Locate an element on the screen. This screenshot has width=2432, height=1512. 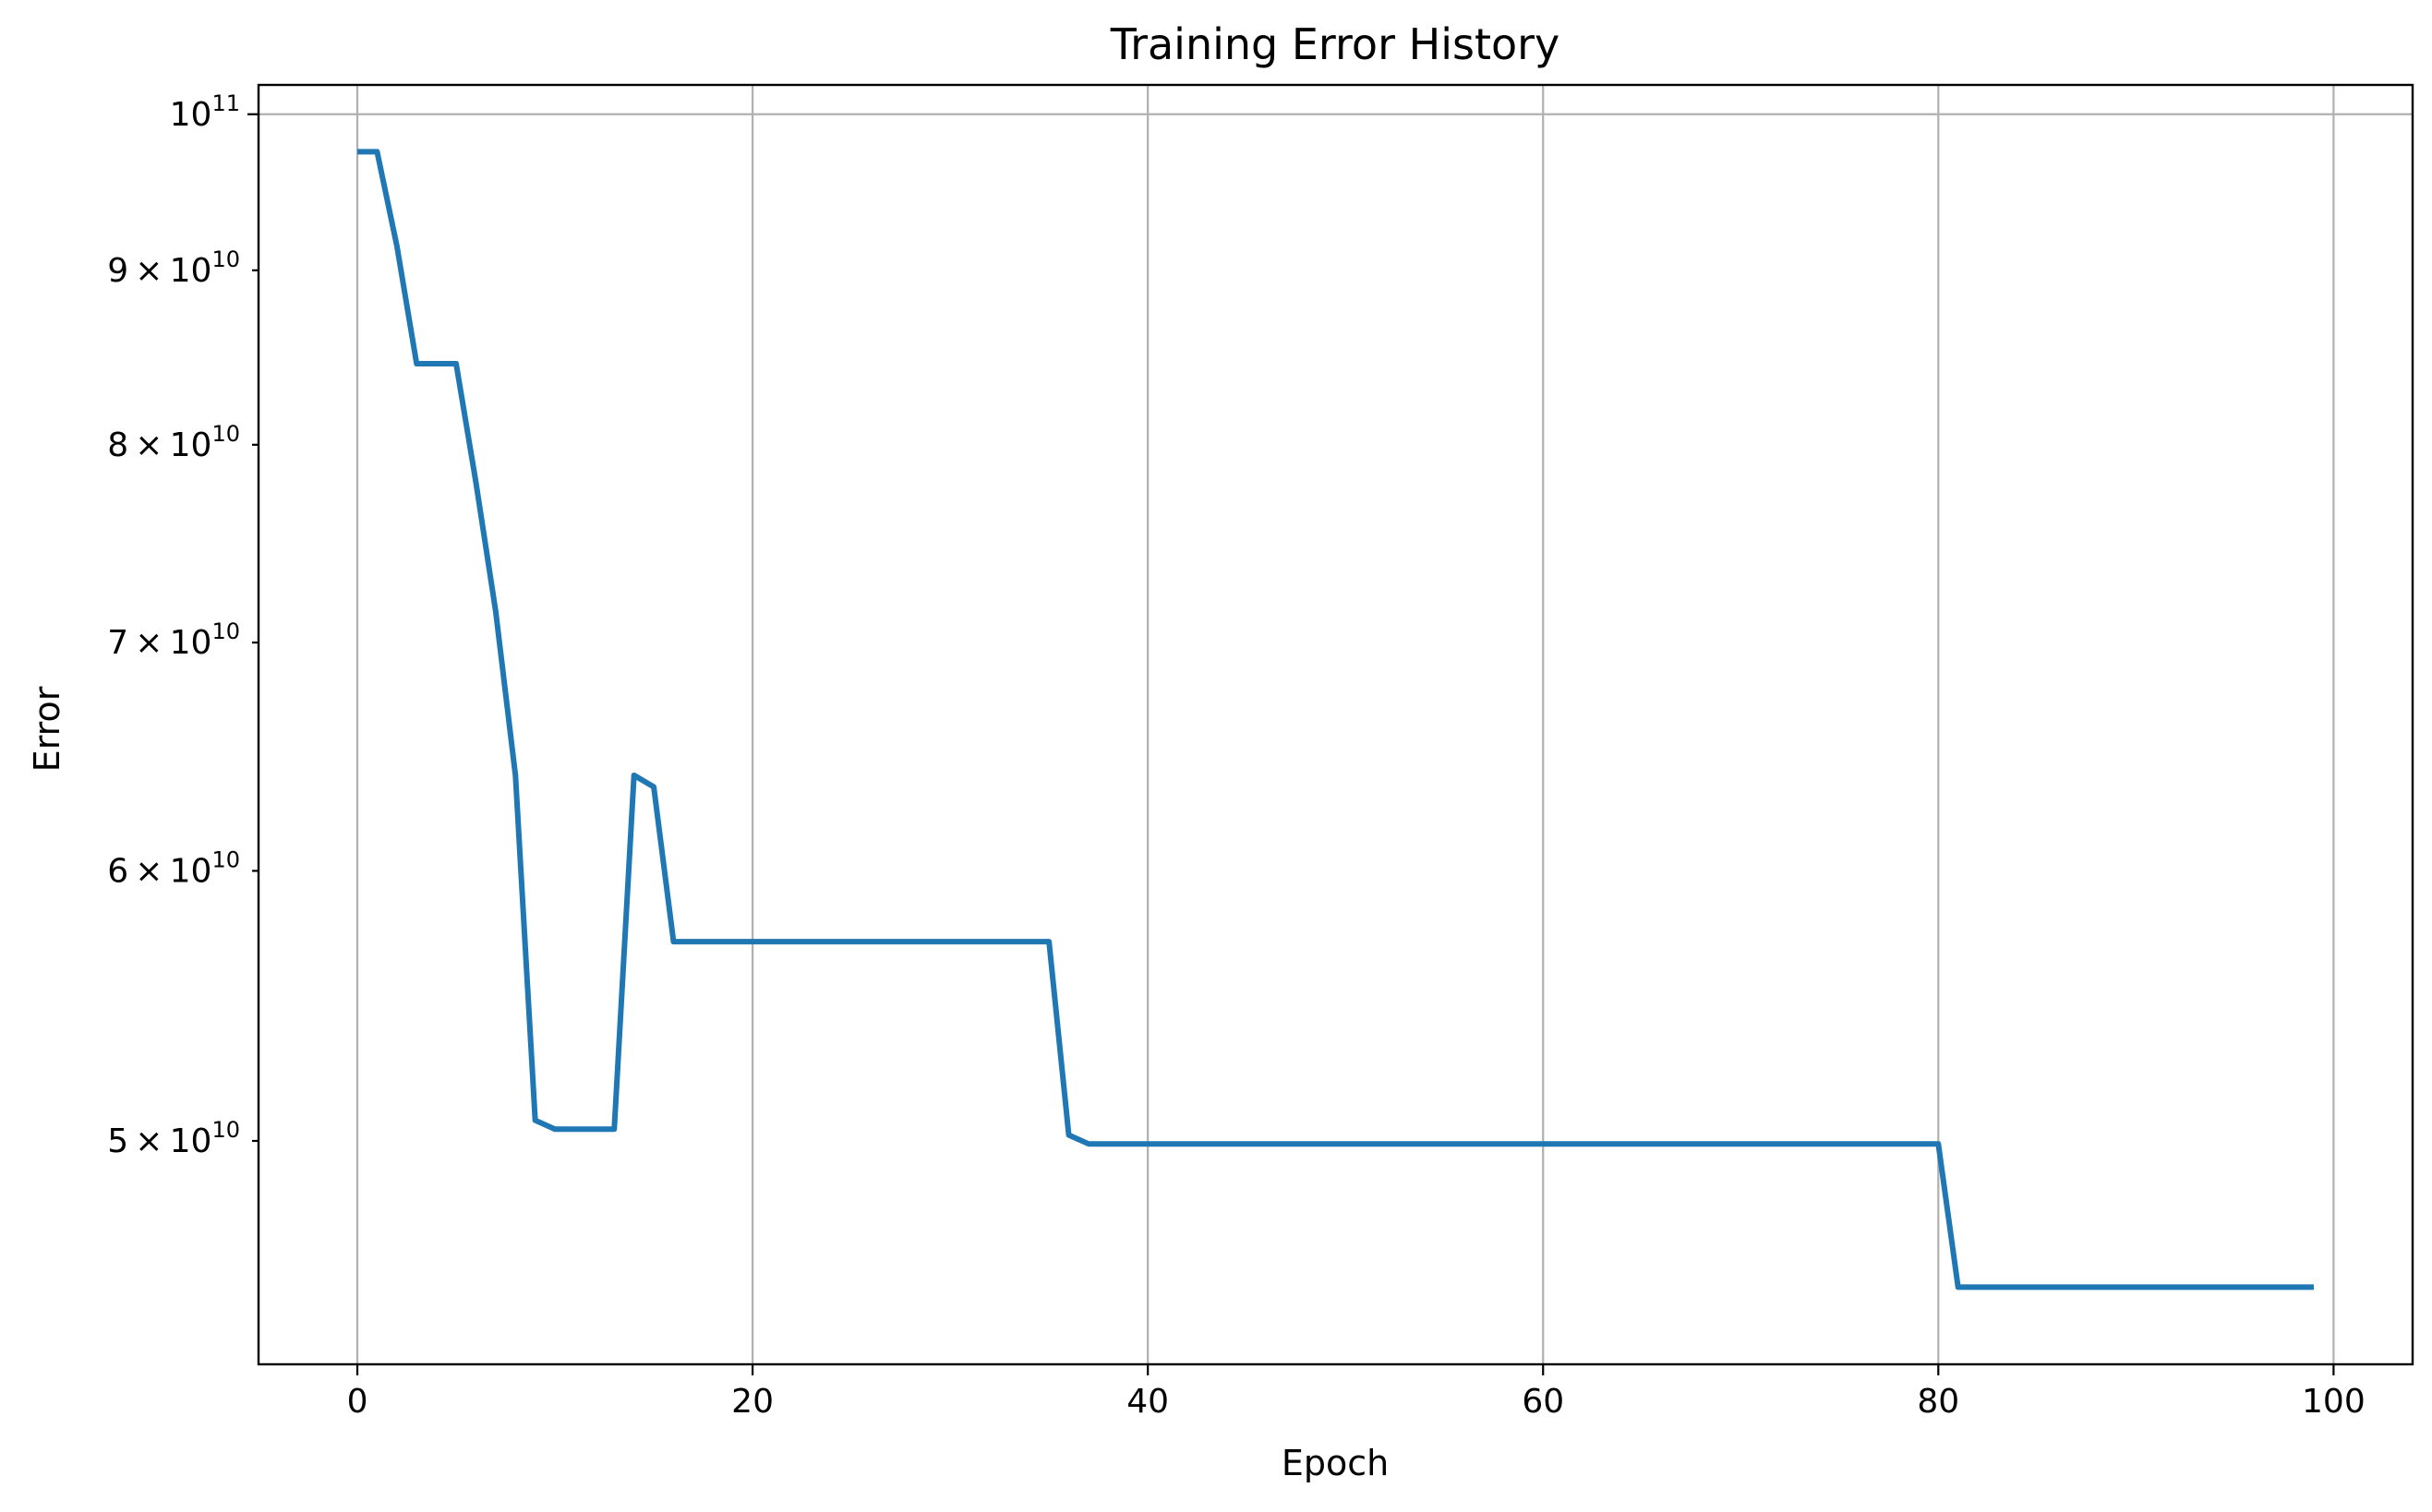
y-tick-label: 9 × 10¹⁰ is located at coordinates (173, 268).